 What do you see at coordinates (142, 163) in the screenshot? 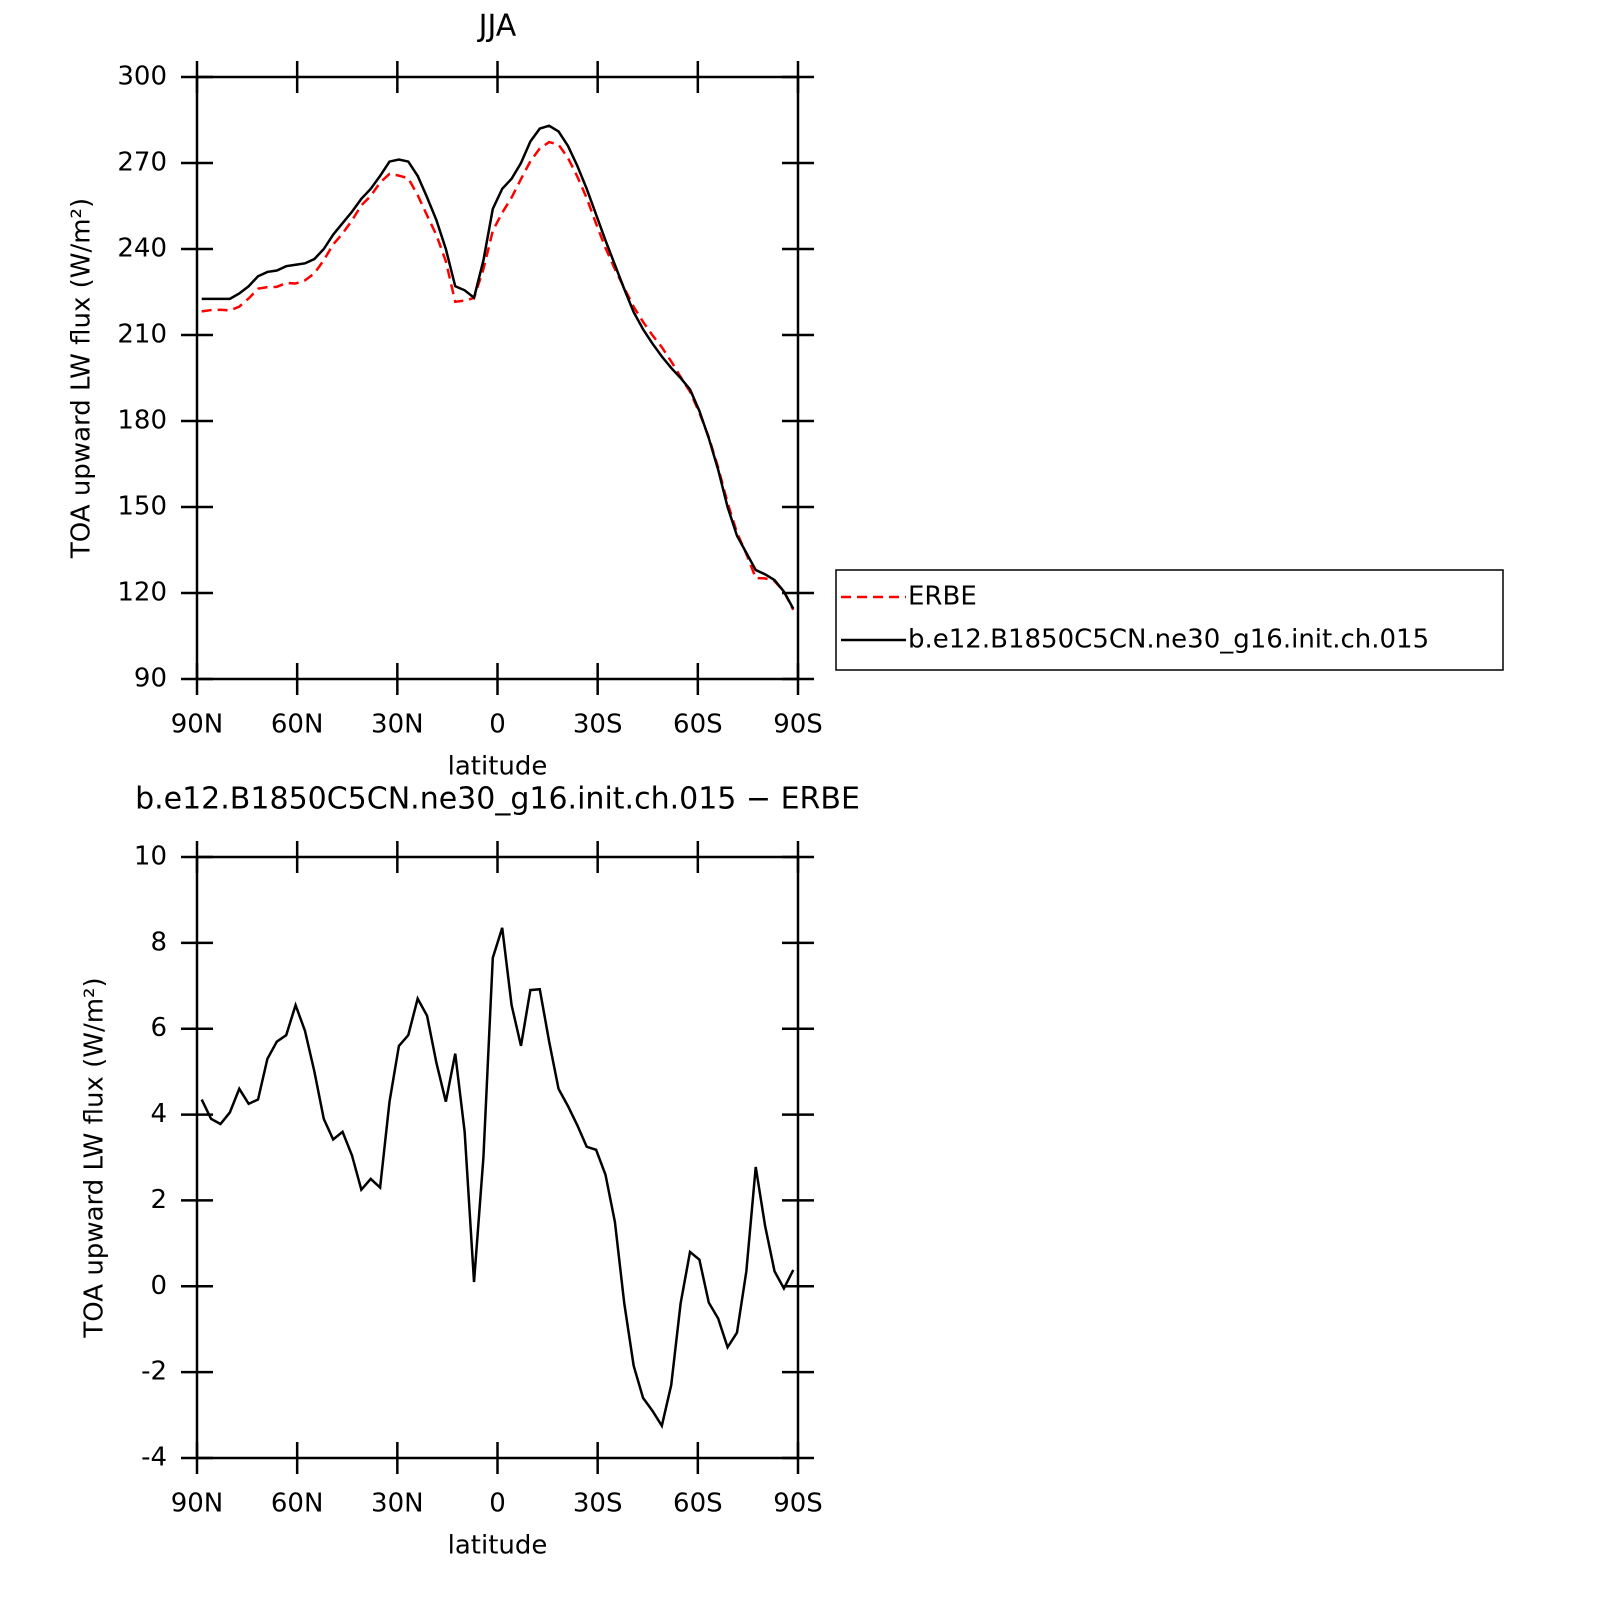
I see `y-tick-label: 270` at bounding box center [142, 163].